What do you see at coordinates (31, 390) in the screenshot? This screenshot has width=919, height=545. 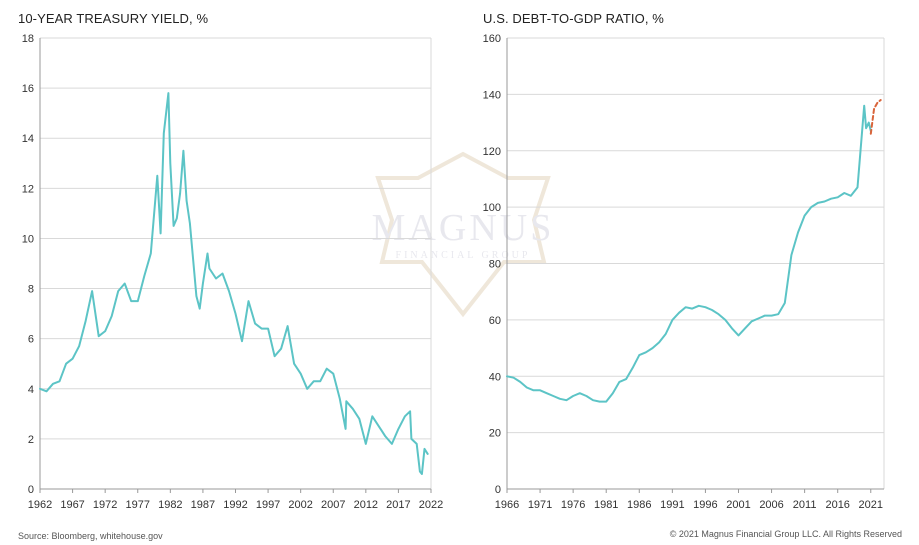 I see `treasury-y-tick-label: 4` at bounding box center [31, 390].